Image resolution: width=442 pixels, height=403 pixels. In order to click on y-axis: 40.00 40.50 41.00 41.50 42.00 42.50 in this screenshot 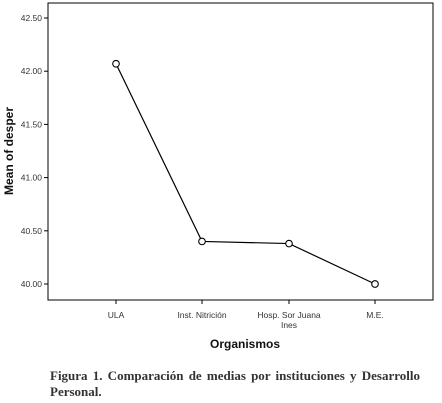, I will do `click(34, 151)`.